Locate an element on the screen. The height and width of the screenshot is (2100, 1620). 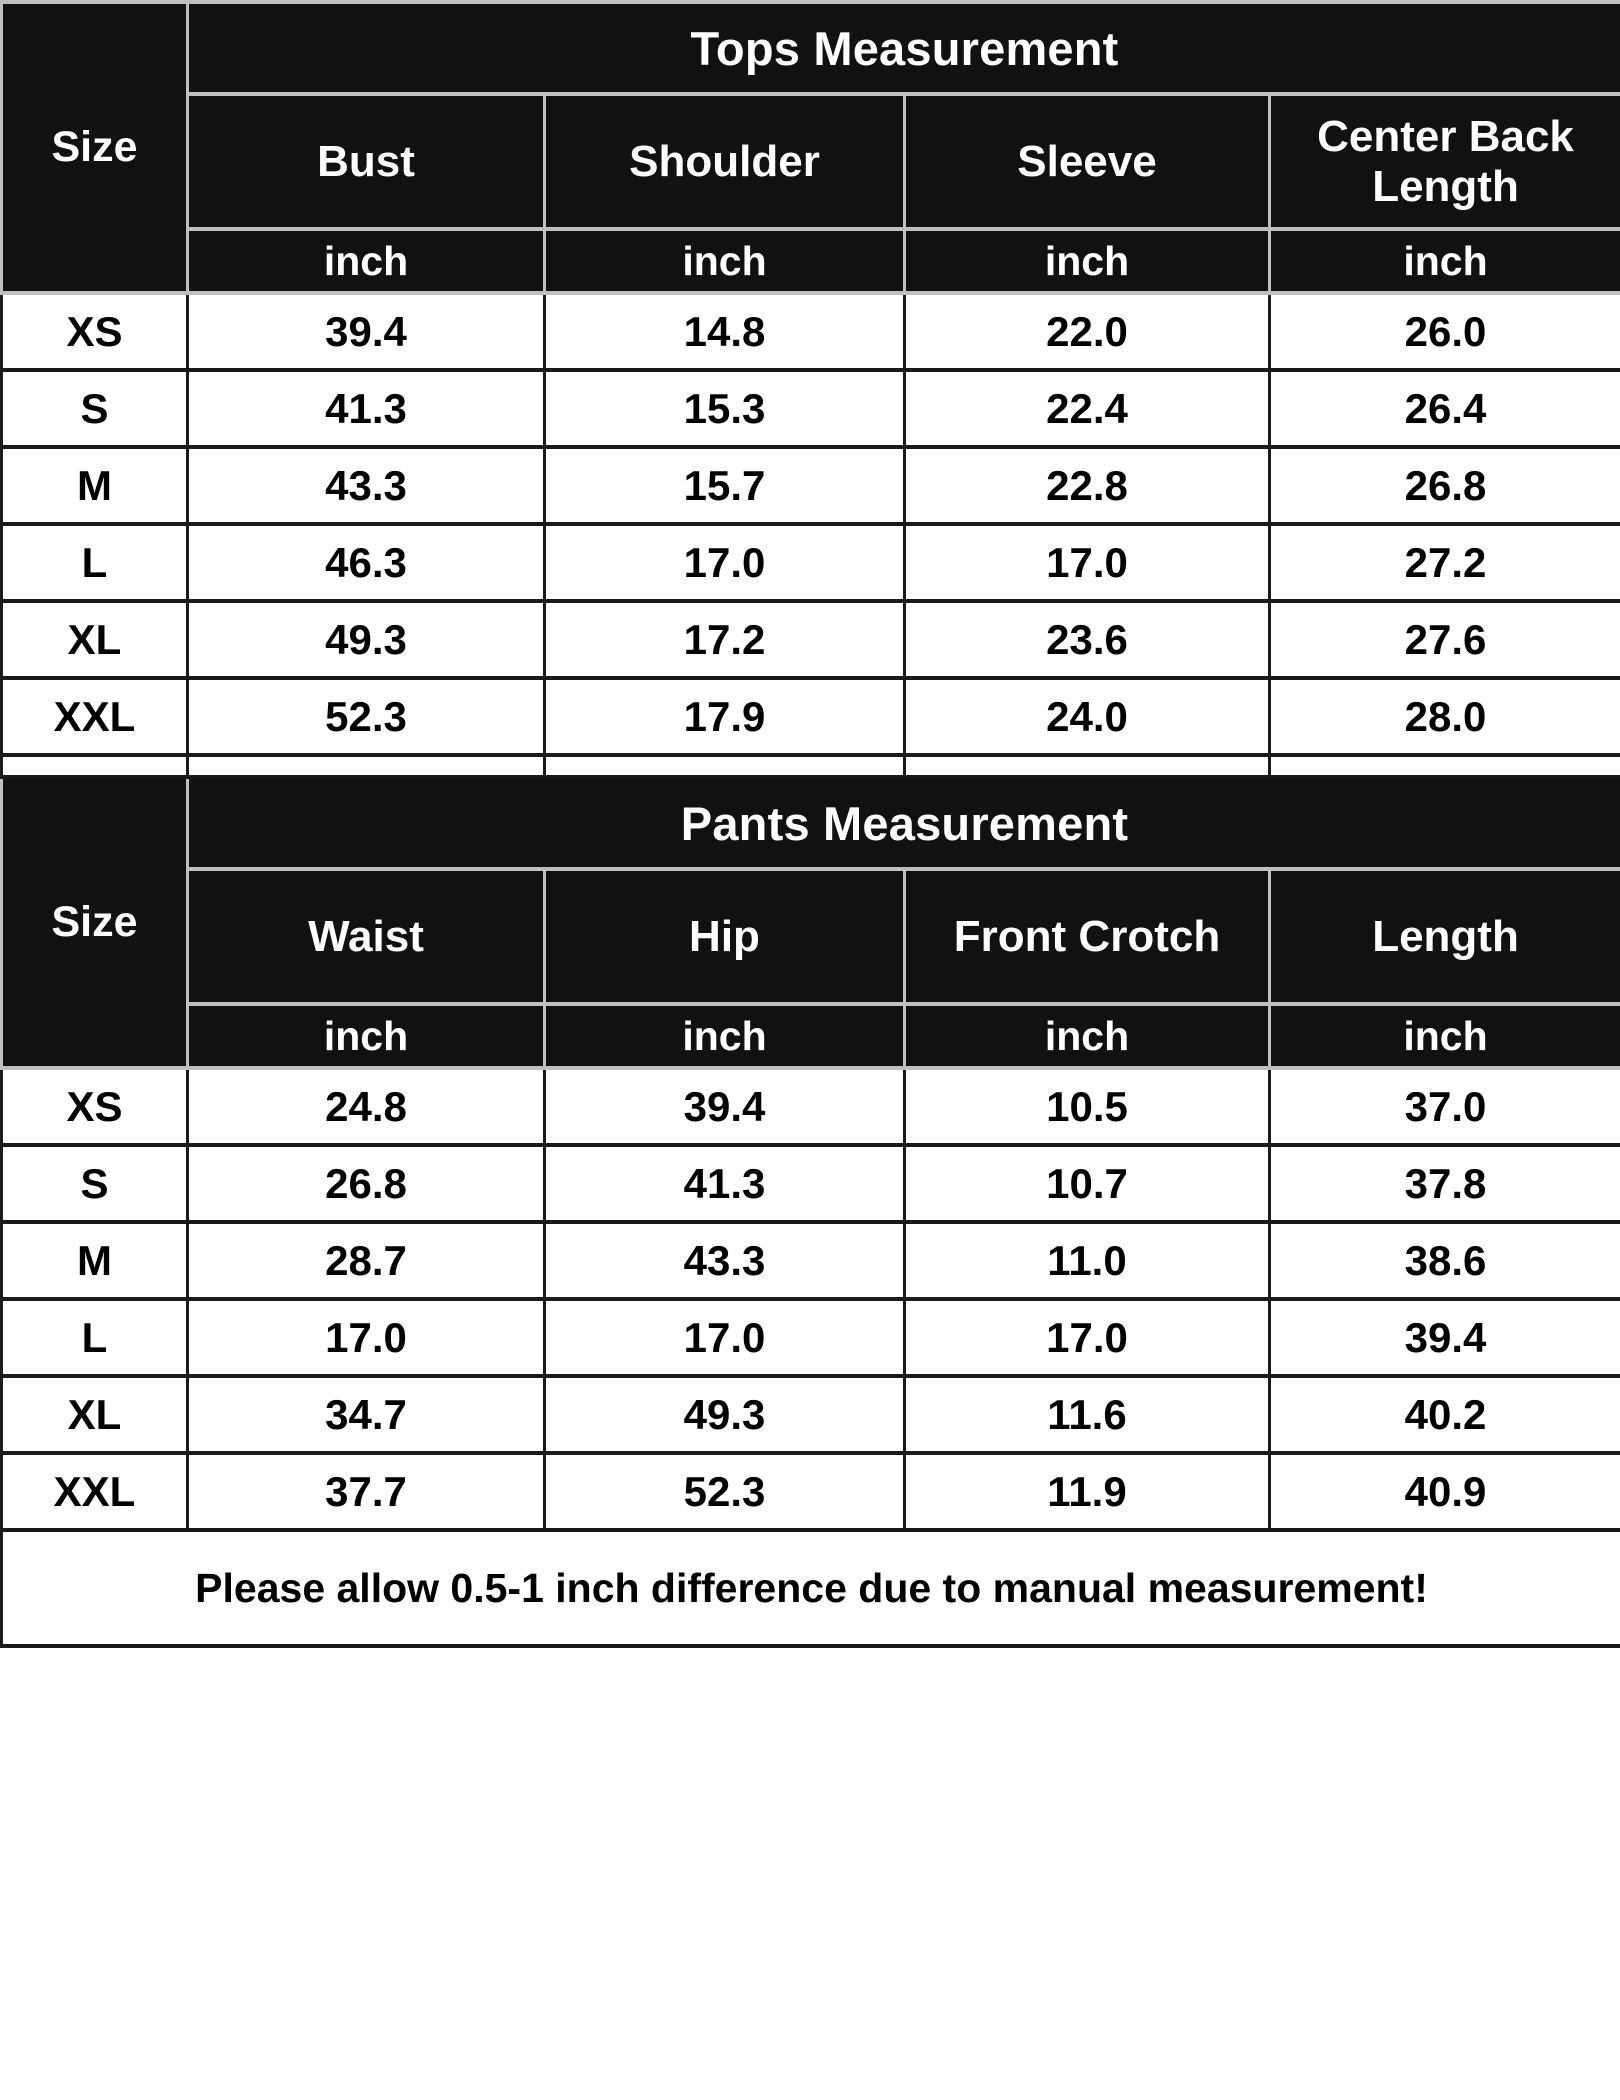
tops-cell-bust: 43.3 is located at coordinates (366, 485).